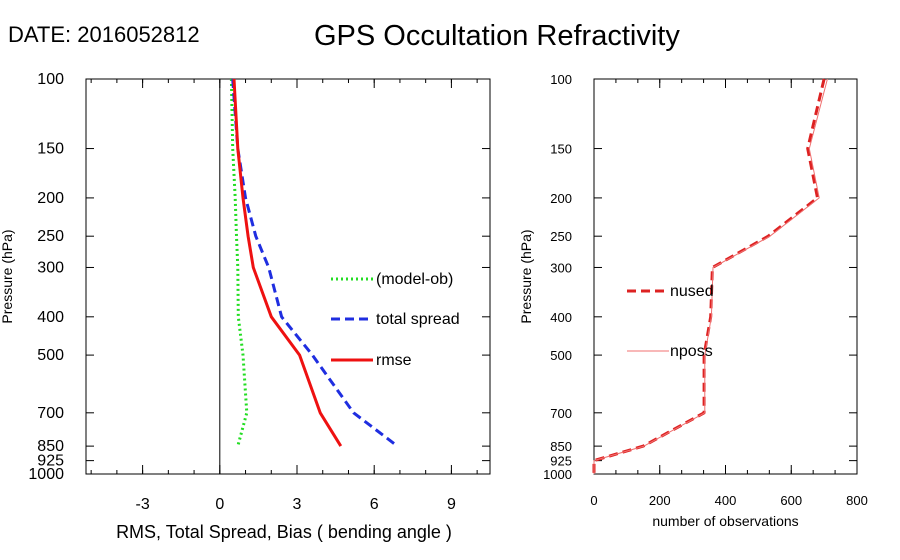 The height and width of the screenshot is (560, 900). What do you see at coordinates (497, 36) in the screenshot?
I see `chart-title: GPS Occultation Refractivity` at bounding box center [497, 36].